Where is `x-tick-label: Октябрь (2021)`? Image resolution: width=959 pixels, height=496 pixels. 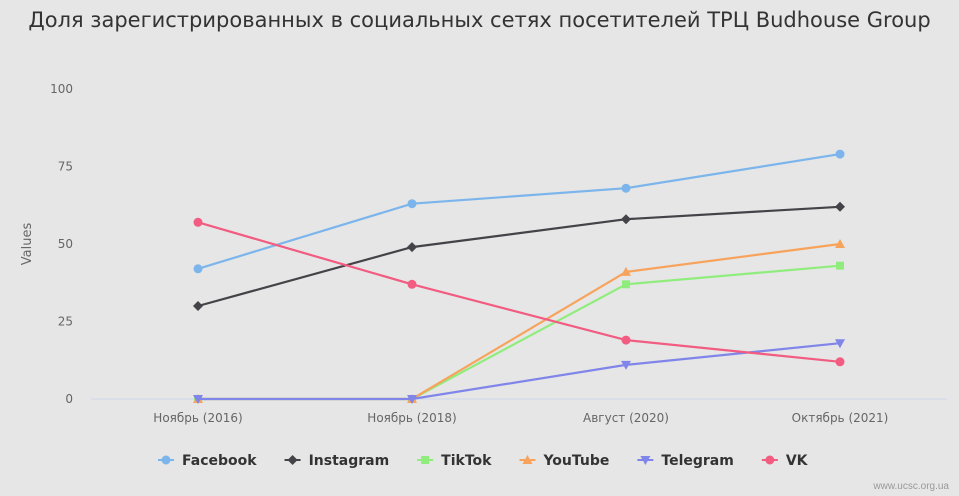
x-tick-label: Октябрь (2021) is located at coordinates (840, 418).